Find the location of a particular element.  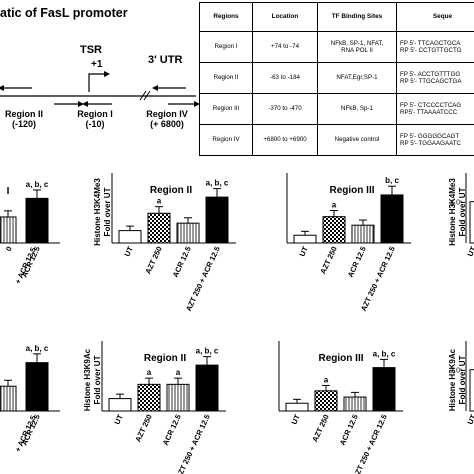

table-cell: NFkB, SP-1, NFAT, RNA POL II is located at coordinates (357, 47).